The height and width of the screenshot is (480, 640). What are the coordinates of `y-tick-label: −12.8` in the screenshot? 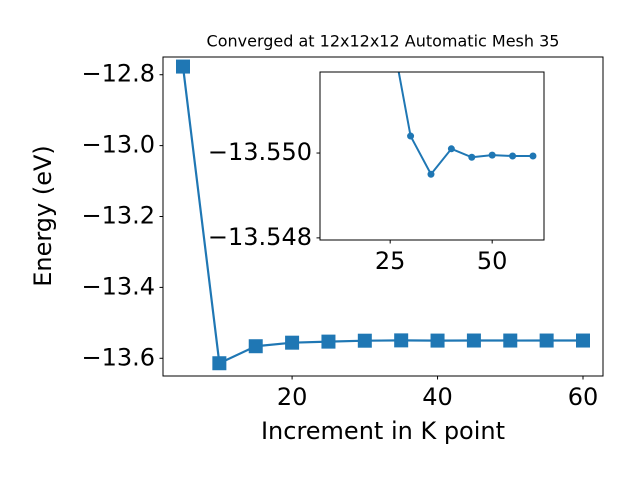 It's located at (118, 74).